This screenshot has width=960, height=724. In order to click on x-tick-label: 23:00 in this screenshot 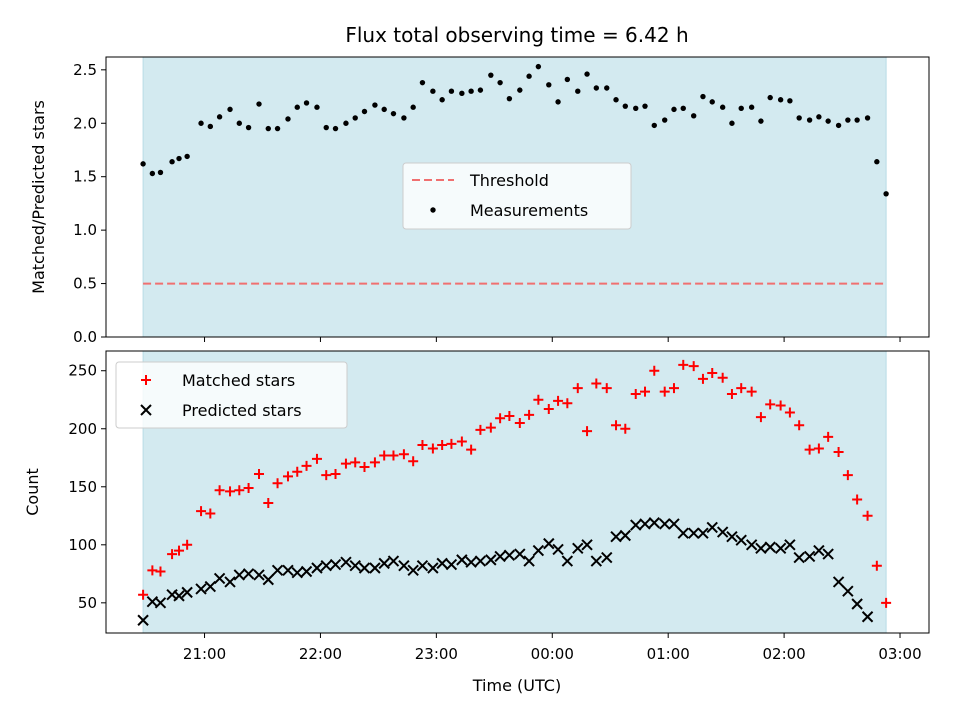, I will do `click(436, 654)`.